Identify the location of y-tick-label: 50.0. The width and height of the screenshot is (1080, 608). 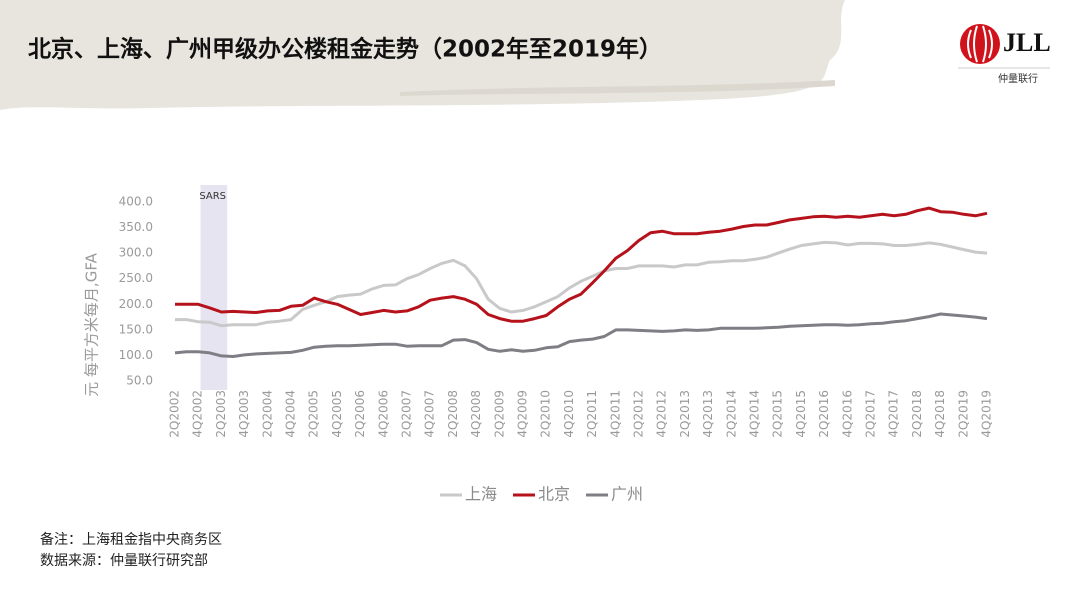
(139, 381).